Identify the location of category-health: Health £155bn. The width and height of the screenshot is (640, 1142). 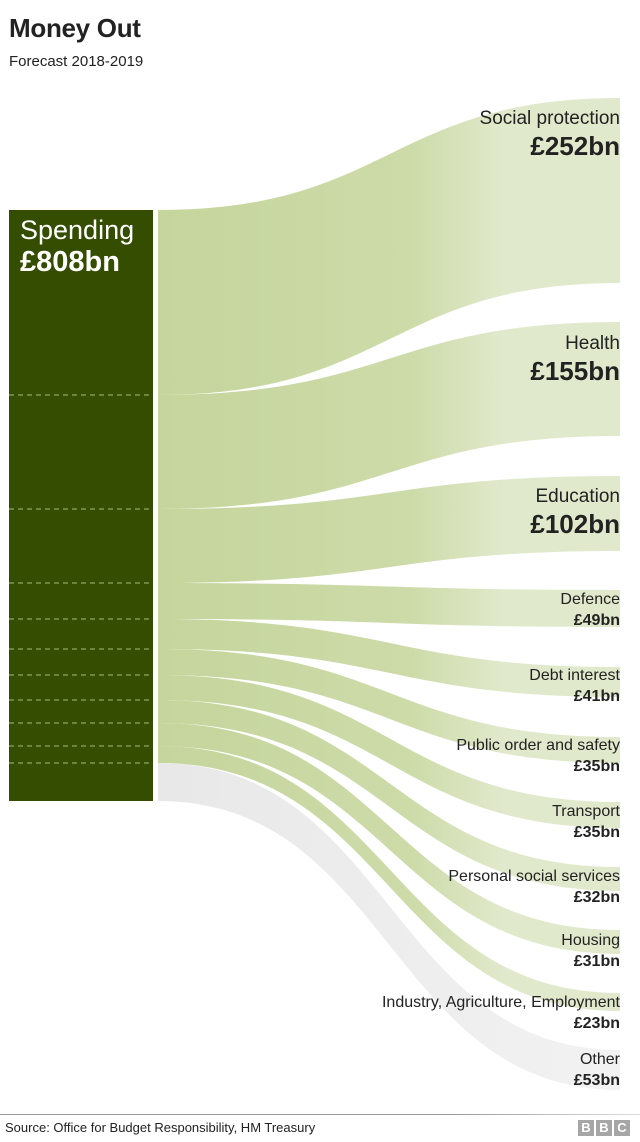
(575, 359).